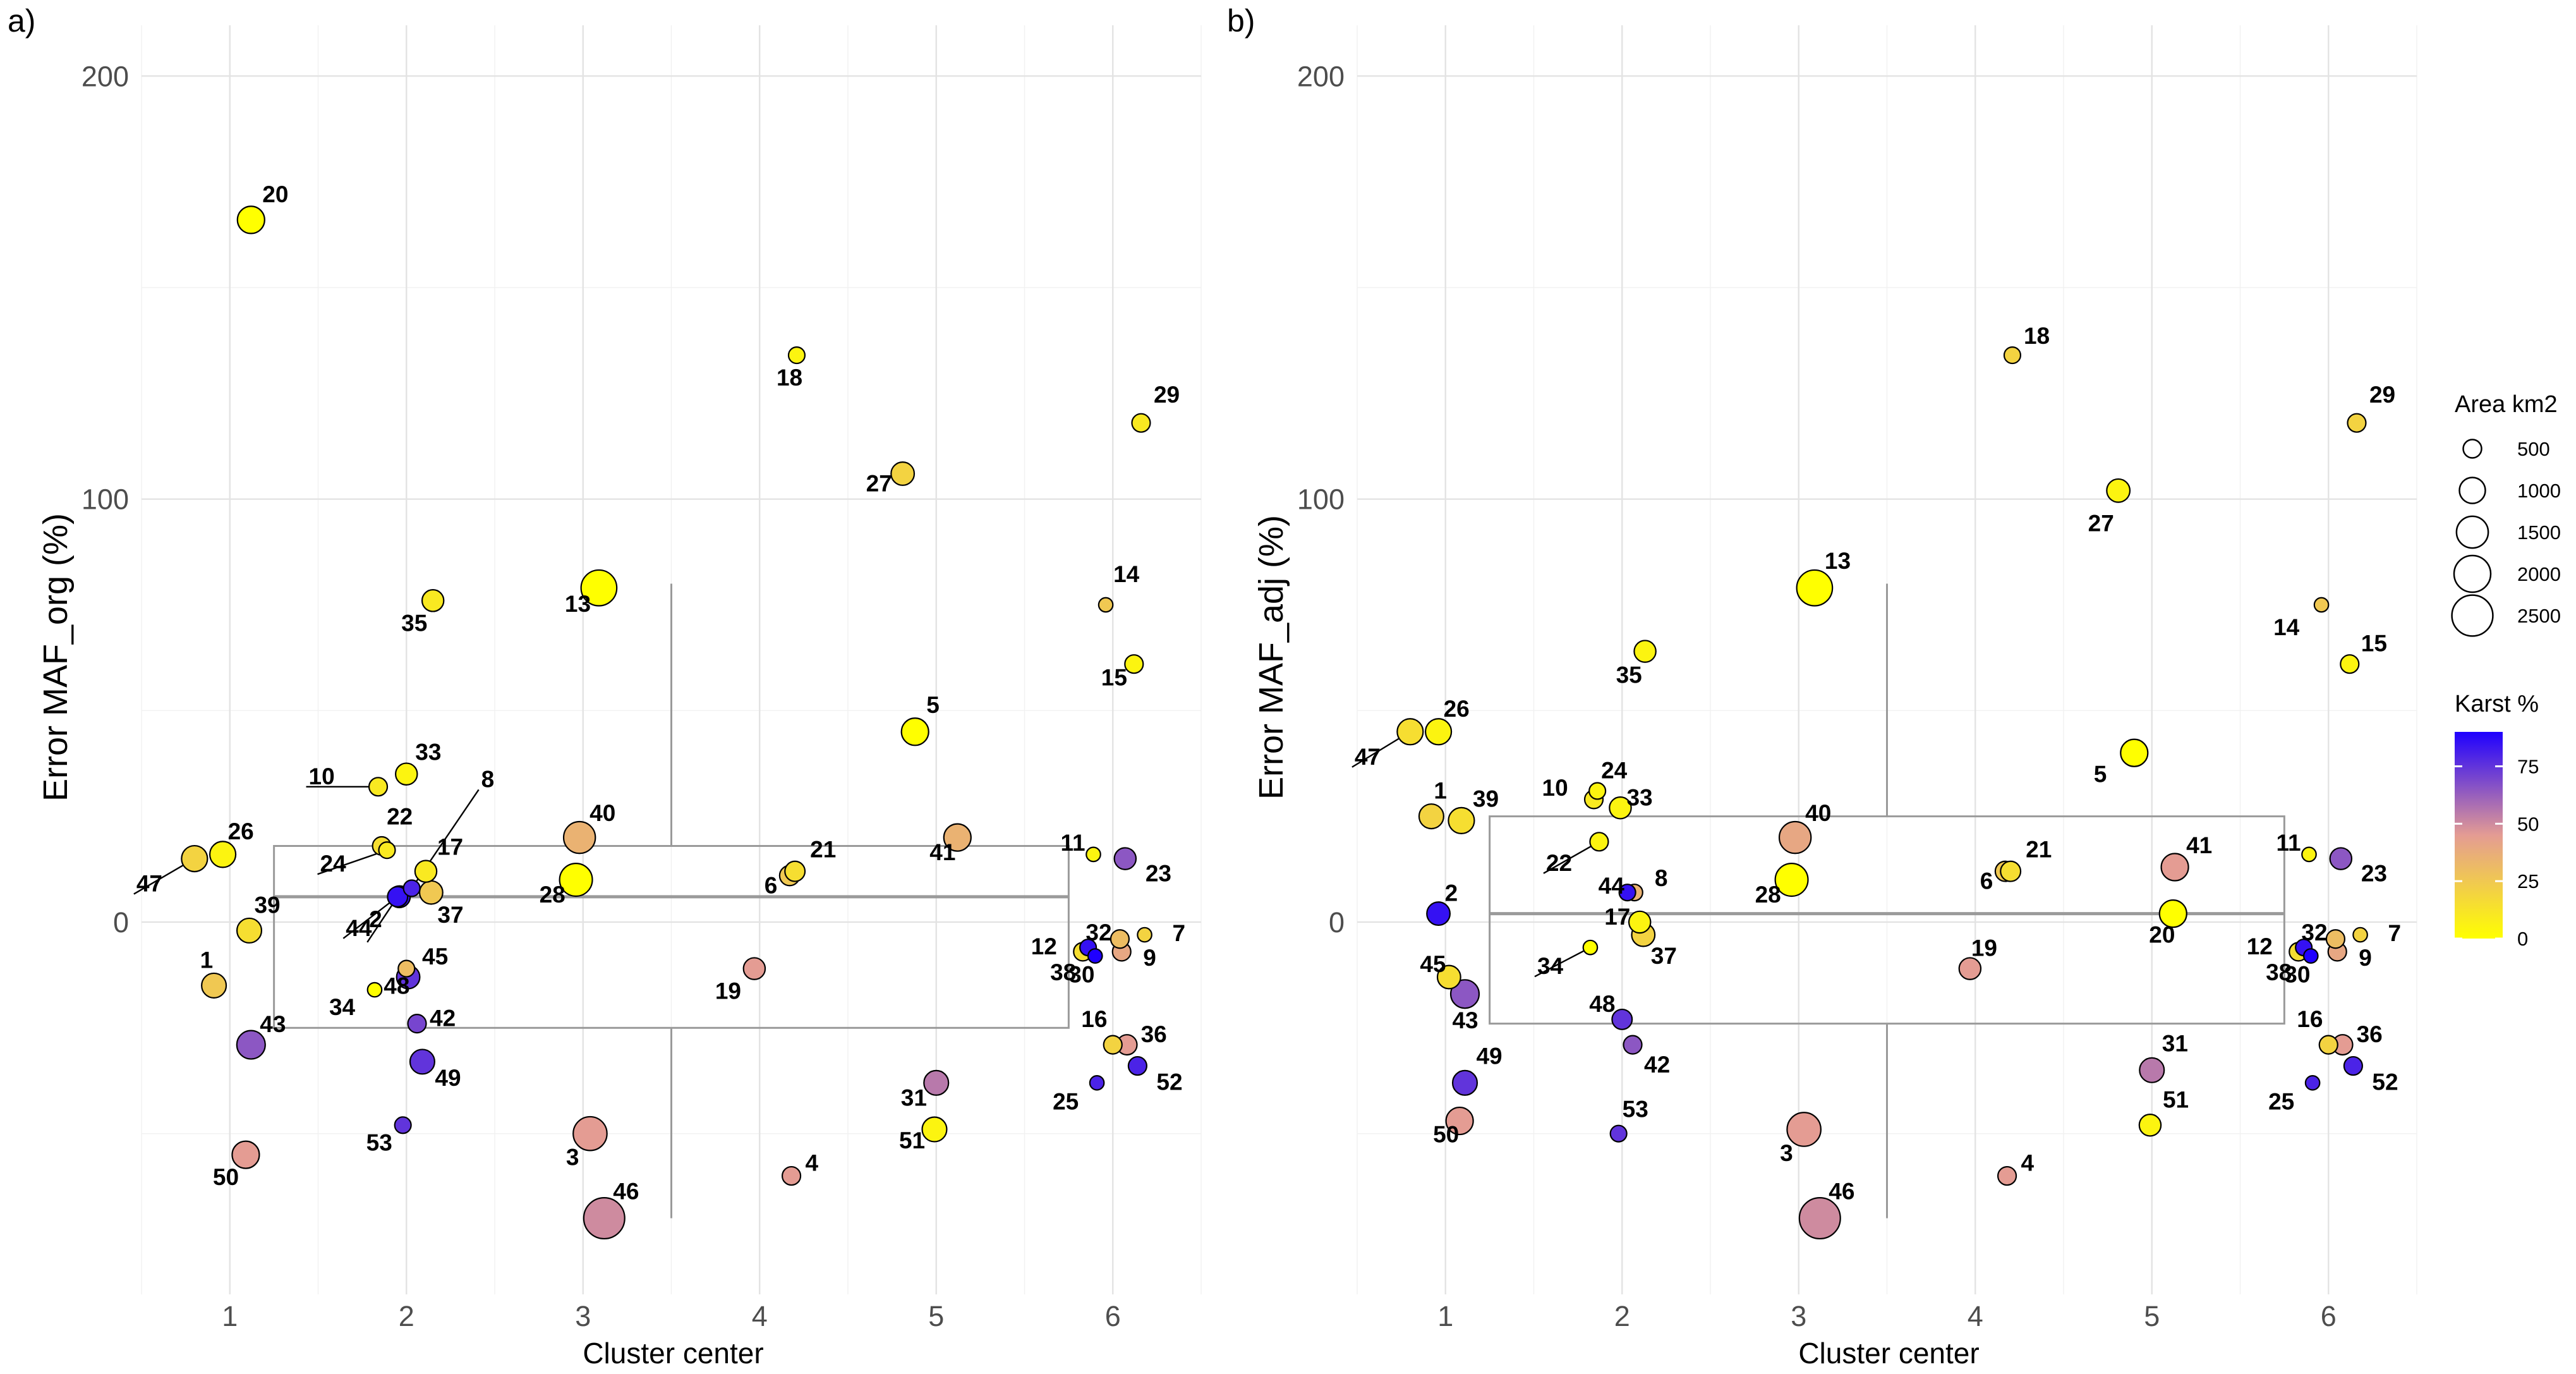 The width and height of the screenshot is (2576, 1374). What do you see at coordinates (2539, 491) in the screenshot?
I see `legend-size-label: 1000` at bounding box center [2539, 491].